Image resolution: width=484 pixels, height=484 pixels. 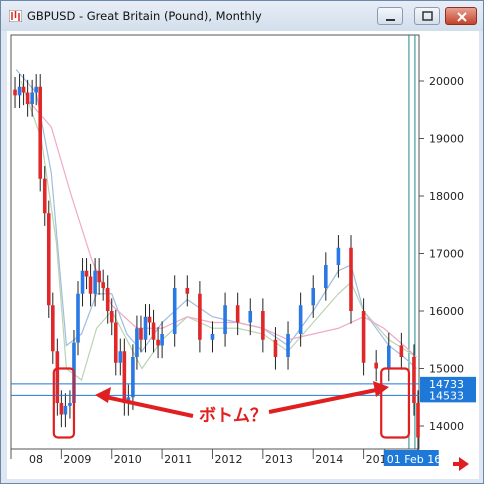 I want to click on x-tick-label: 2013, so click(x=279, y=459).